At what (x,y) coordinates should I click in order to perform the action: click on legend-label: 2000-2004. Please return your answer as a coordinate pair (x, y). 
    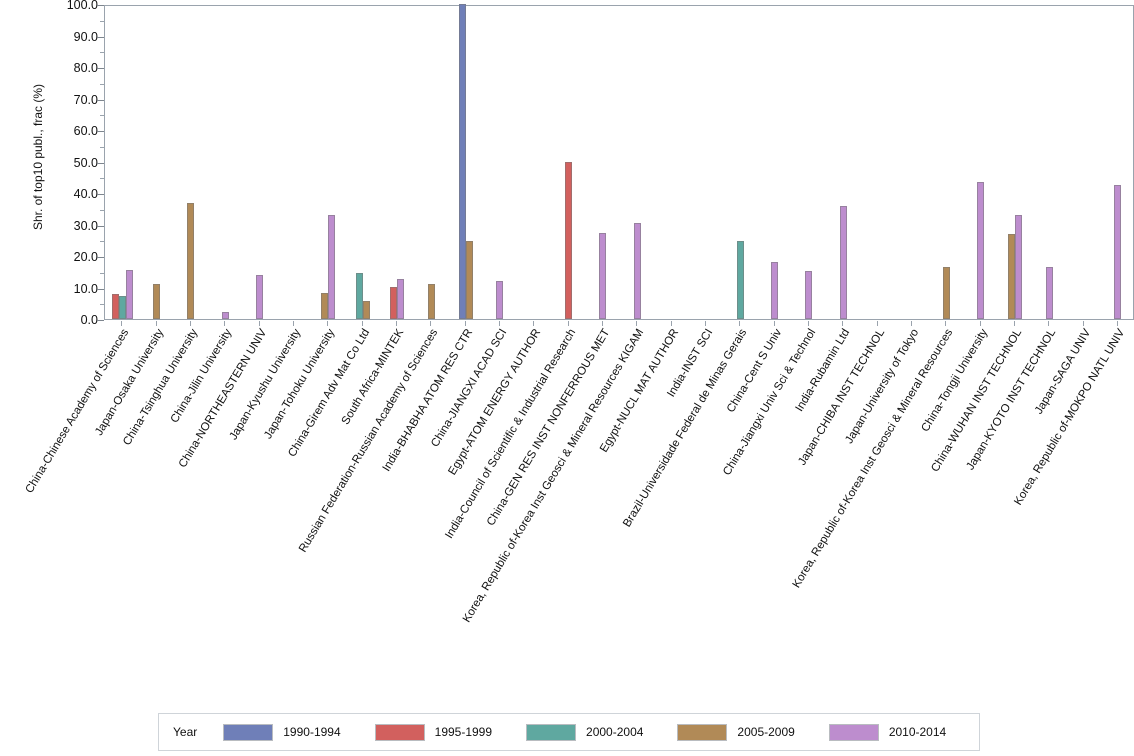
    Looking at the image, I should click on (615, 732).